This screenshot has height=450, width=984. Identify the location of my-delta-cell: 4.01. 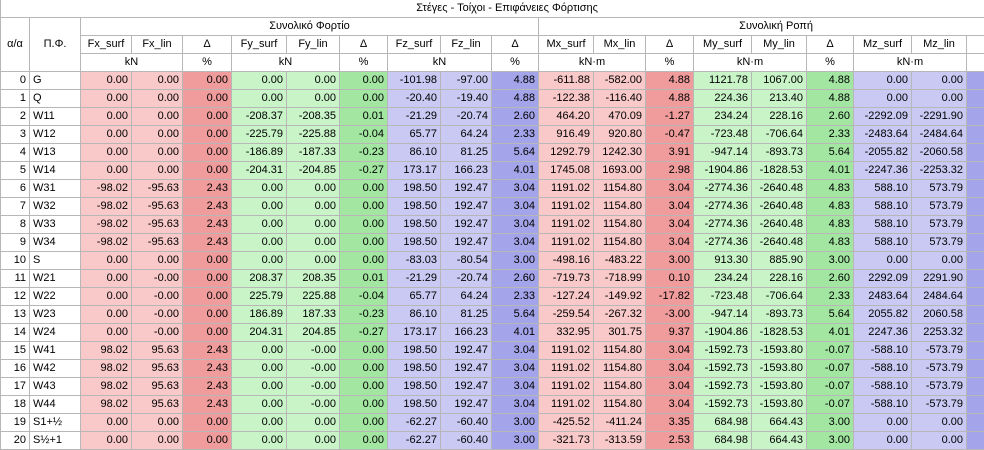
(830, 171).